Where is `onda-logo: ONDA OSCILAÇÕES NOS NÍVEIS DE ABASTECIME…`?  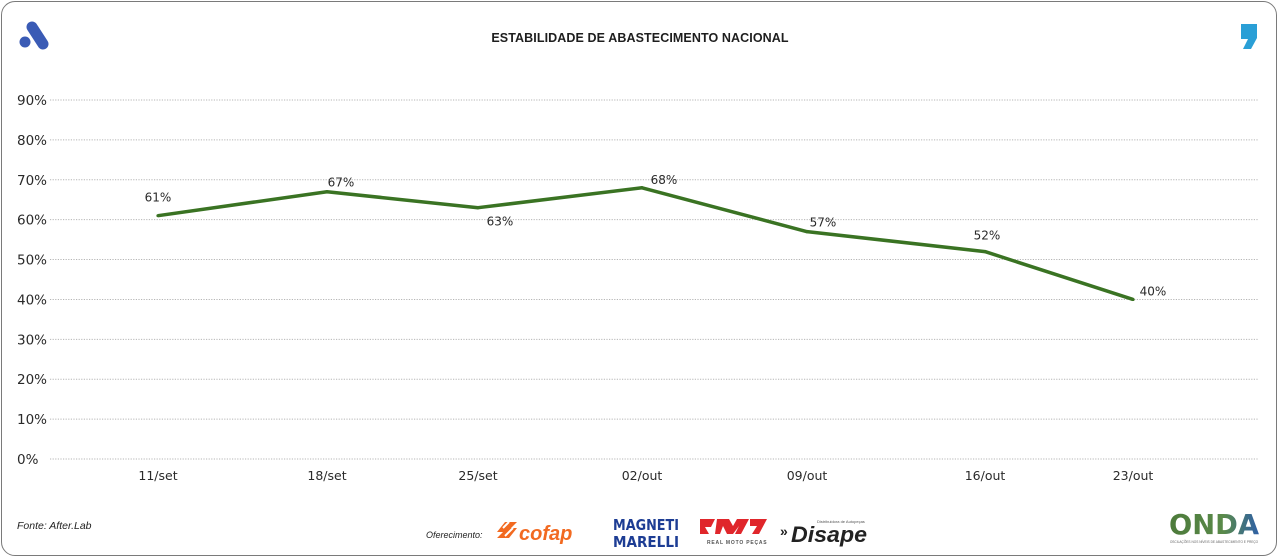 onda-logo: ONDA OSCILAÇÕES NOS NÍVEIS DE ABASTECIME… is located at coordinates (1214, 526).